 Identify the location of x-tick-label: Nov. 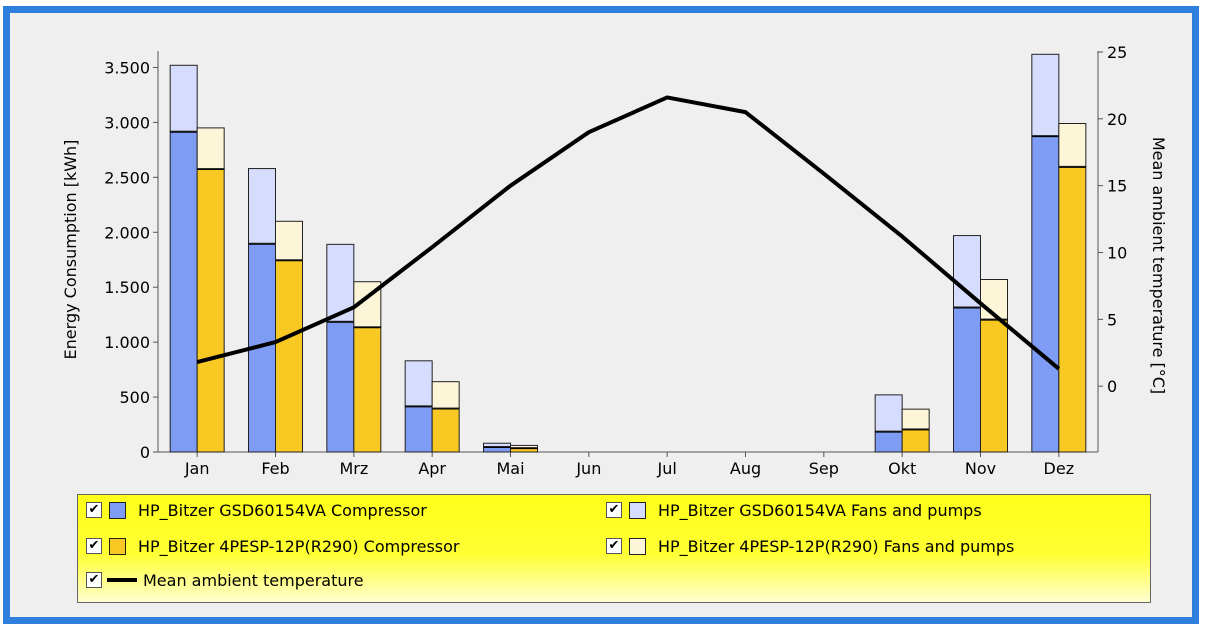
(980, 468).